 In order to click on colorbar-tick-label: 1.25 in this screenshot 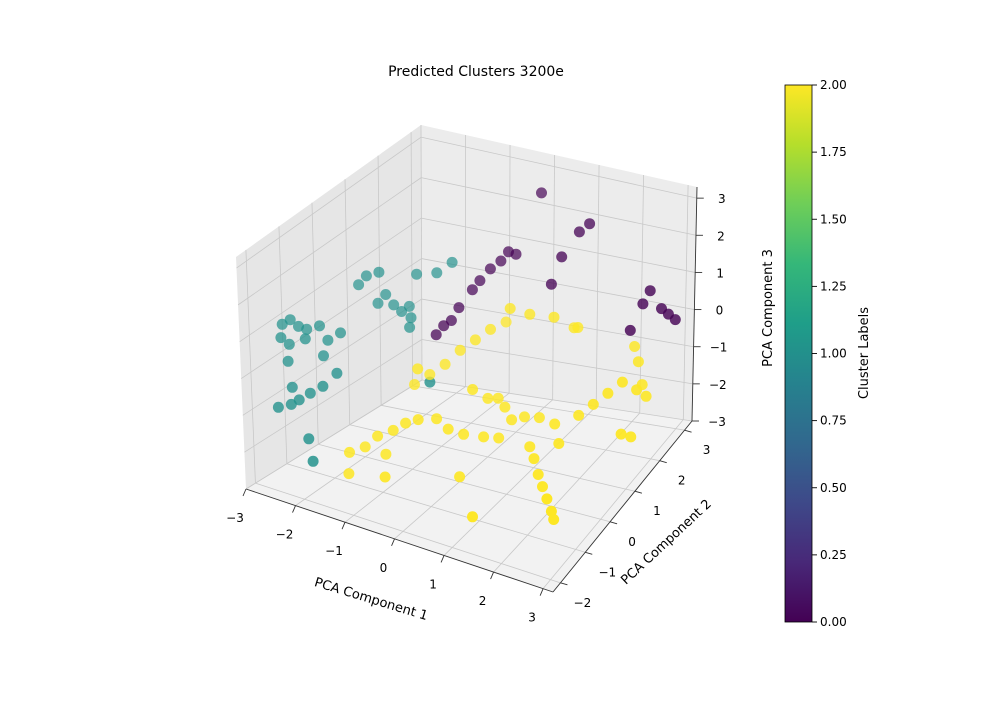, I will do `click(833, 286)`.